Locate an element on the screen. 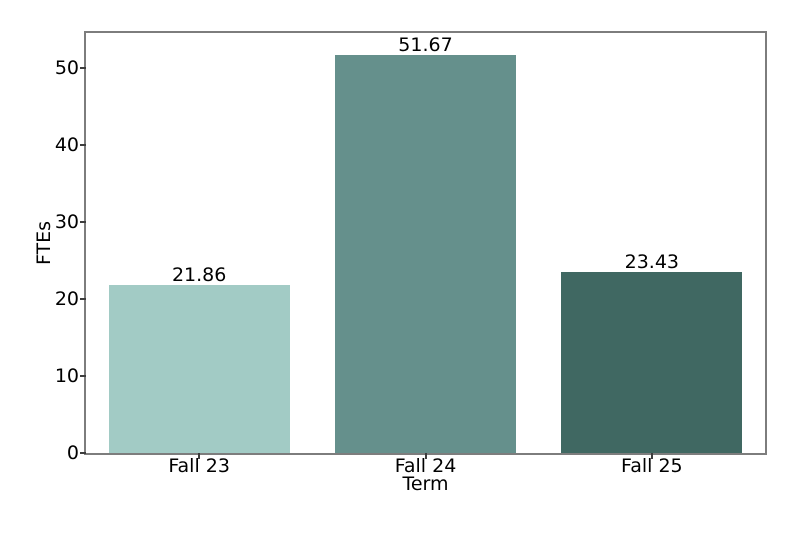 The height and width of the screenshot is (533, 800). y-tick-label: 0 is located at coordinates (72, 453).